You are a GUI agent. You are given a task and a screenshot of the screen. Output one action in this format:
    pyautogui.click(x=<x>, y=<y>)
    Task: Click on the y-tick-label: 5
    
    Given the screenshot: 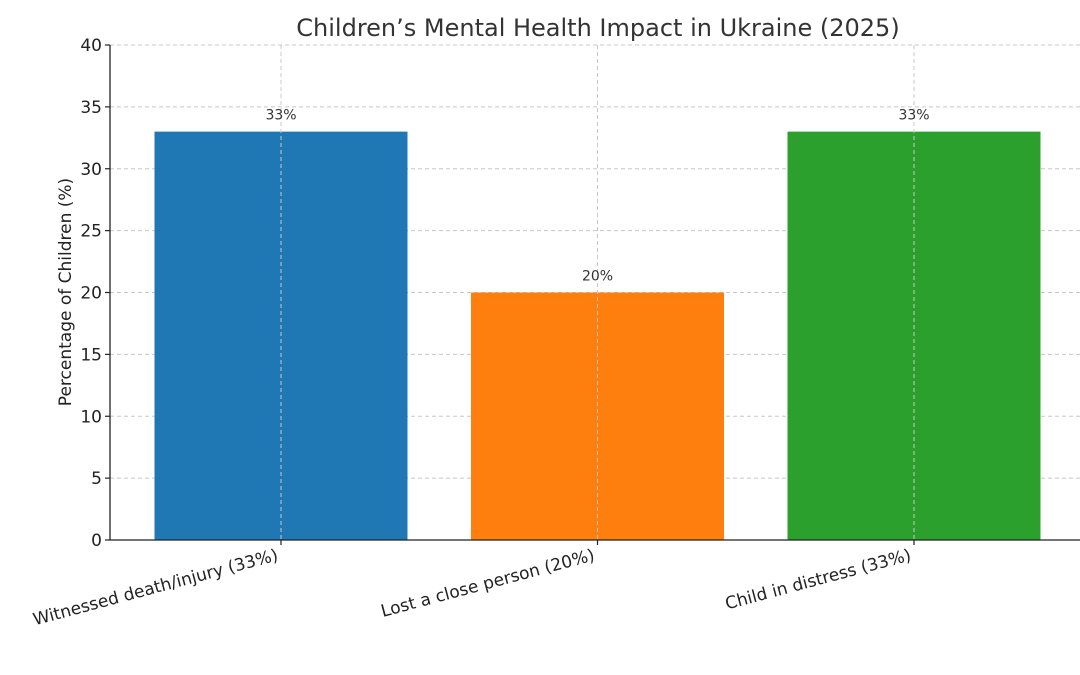 What is the action you would take?
    pyautogui.click(x=96, y=479)
    